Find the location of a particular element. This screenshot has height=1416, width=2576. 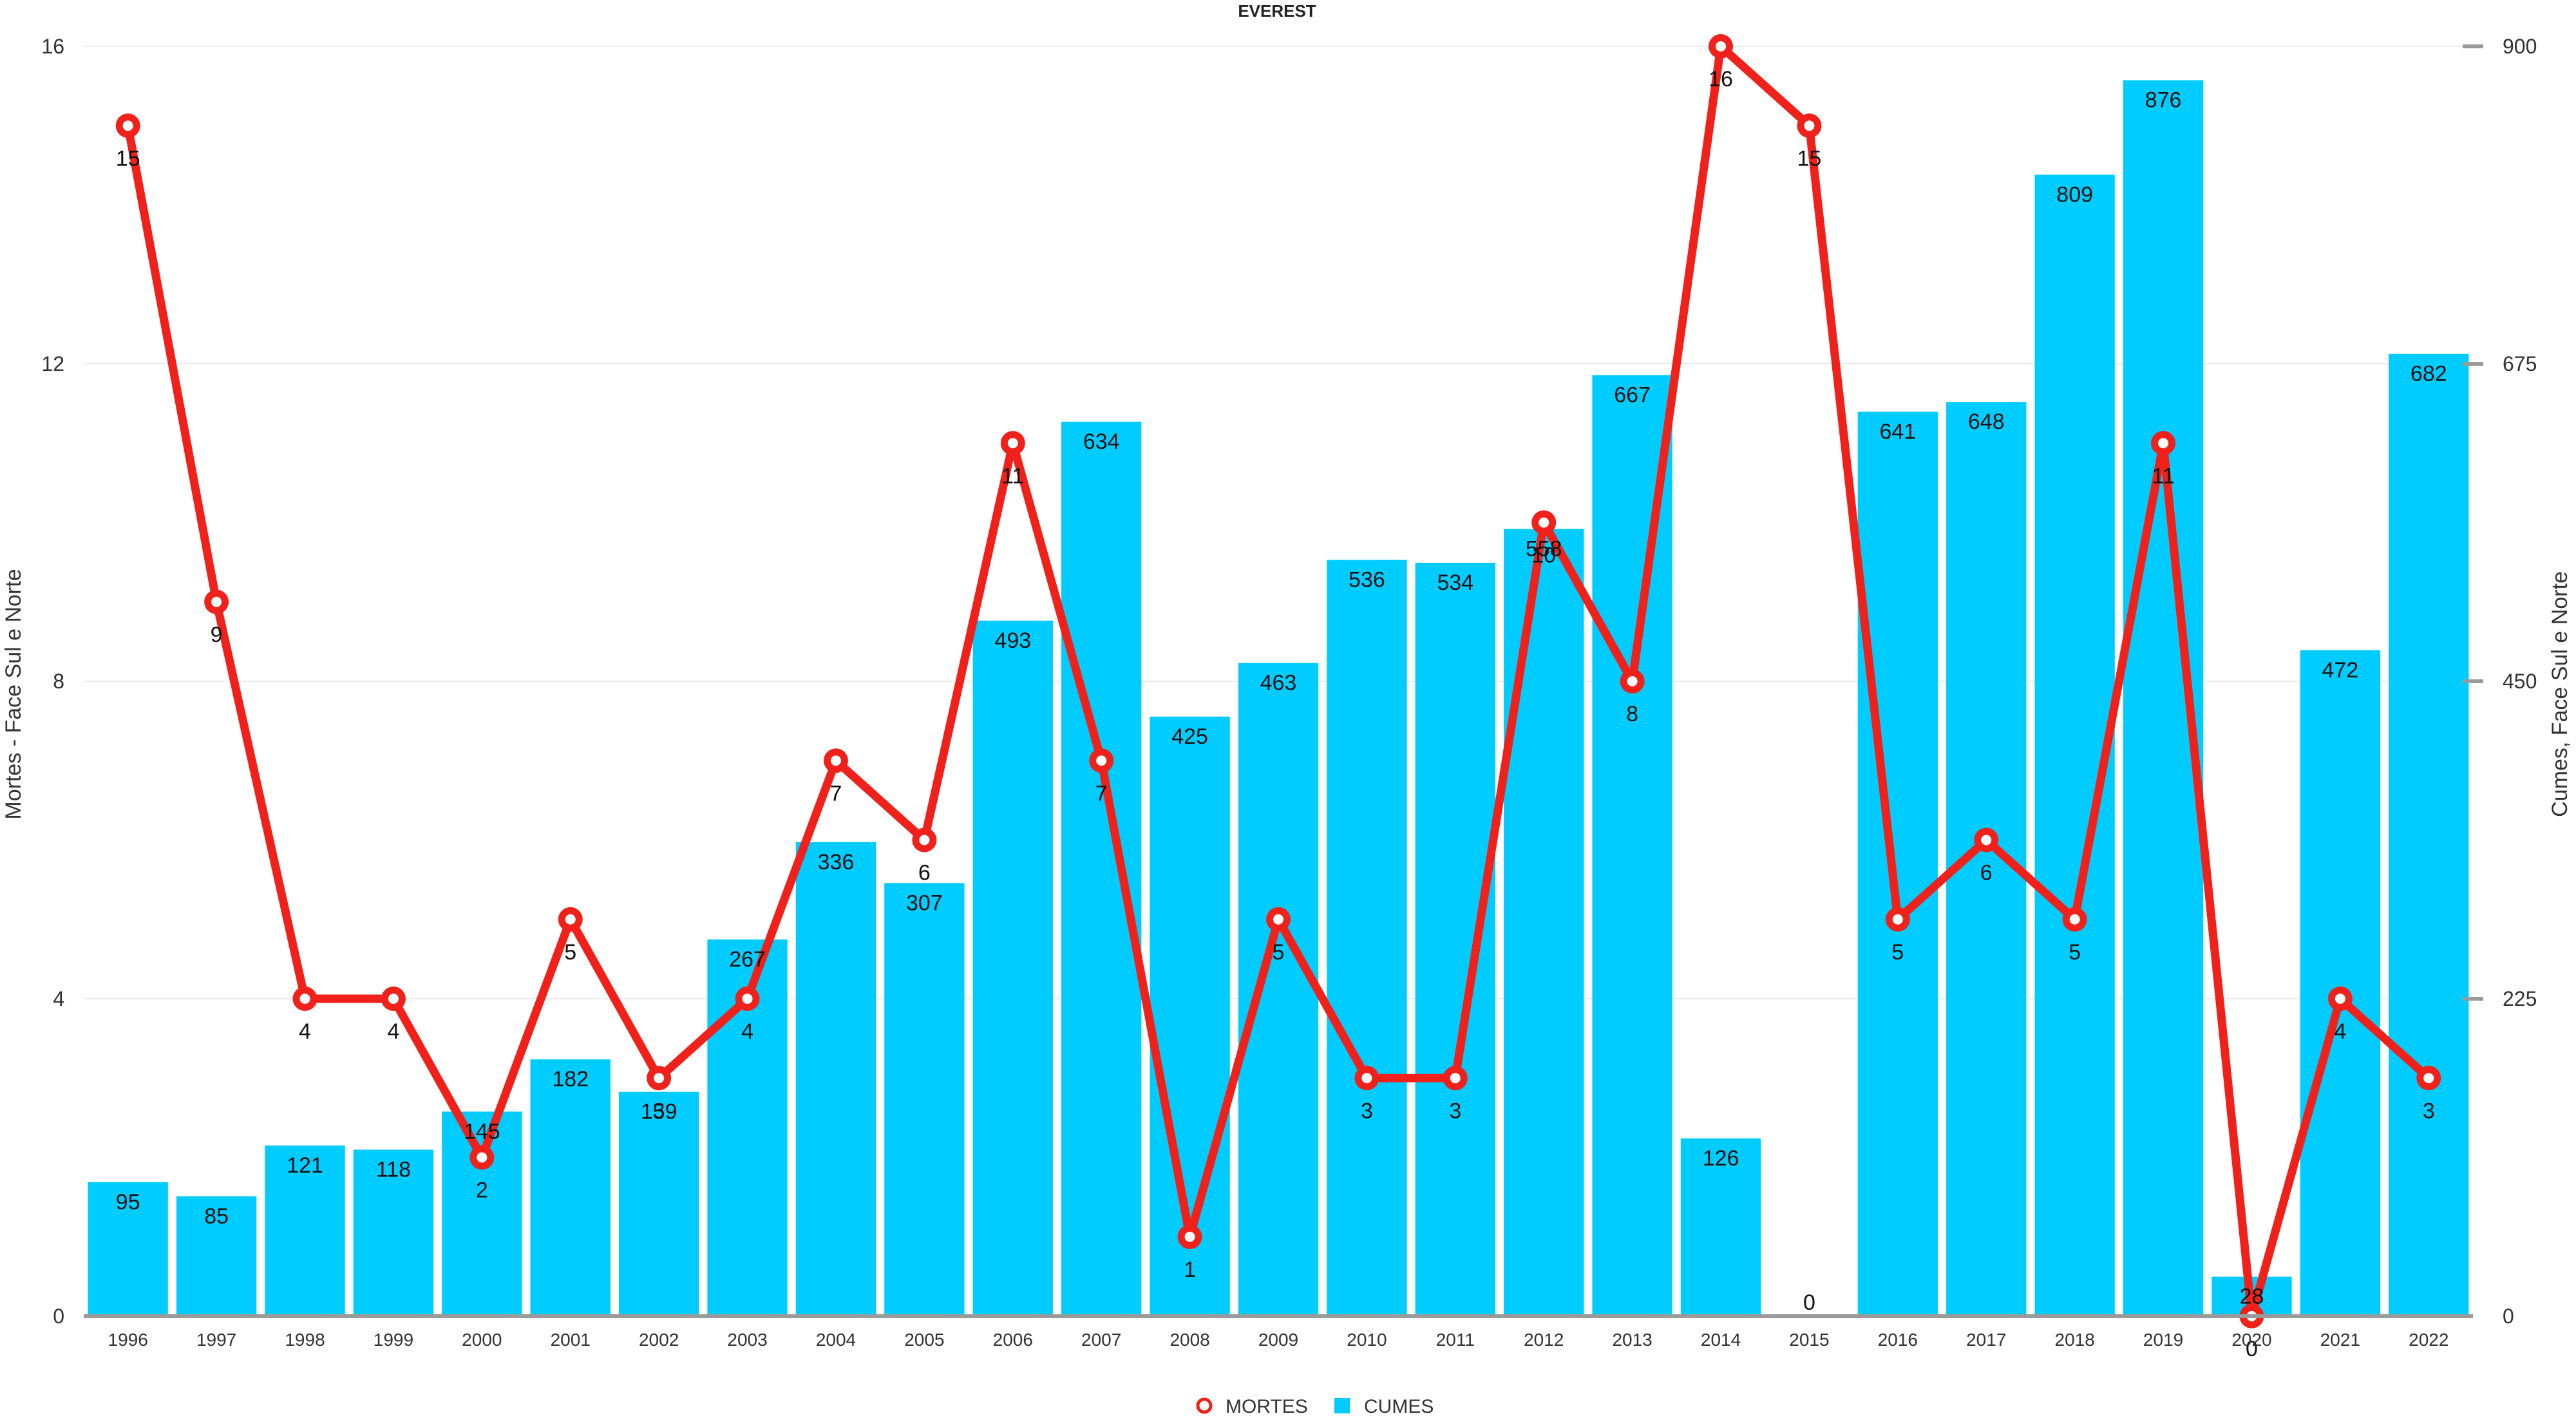

x-tick-label: 2018 is located at coordinates (2075, 1340).